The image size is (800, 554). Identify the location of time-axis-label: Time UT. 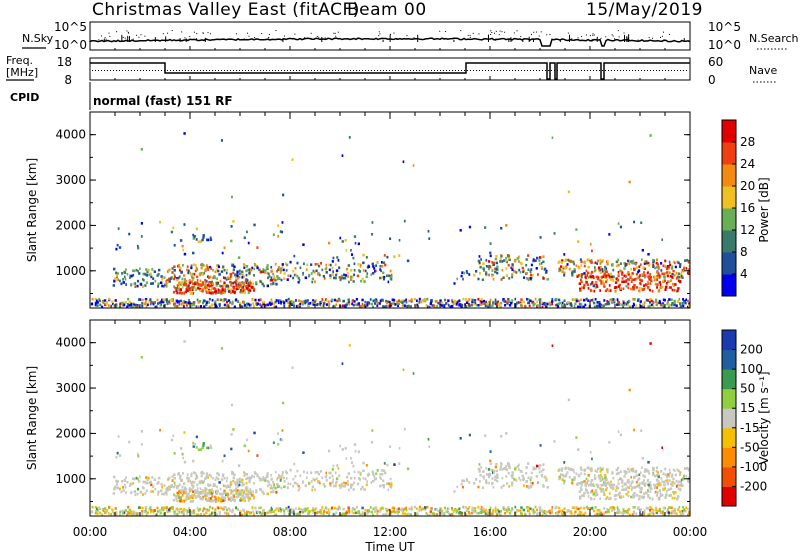
(389, 547).